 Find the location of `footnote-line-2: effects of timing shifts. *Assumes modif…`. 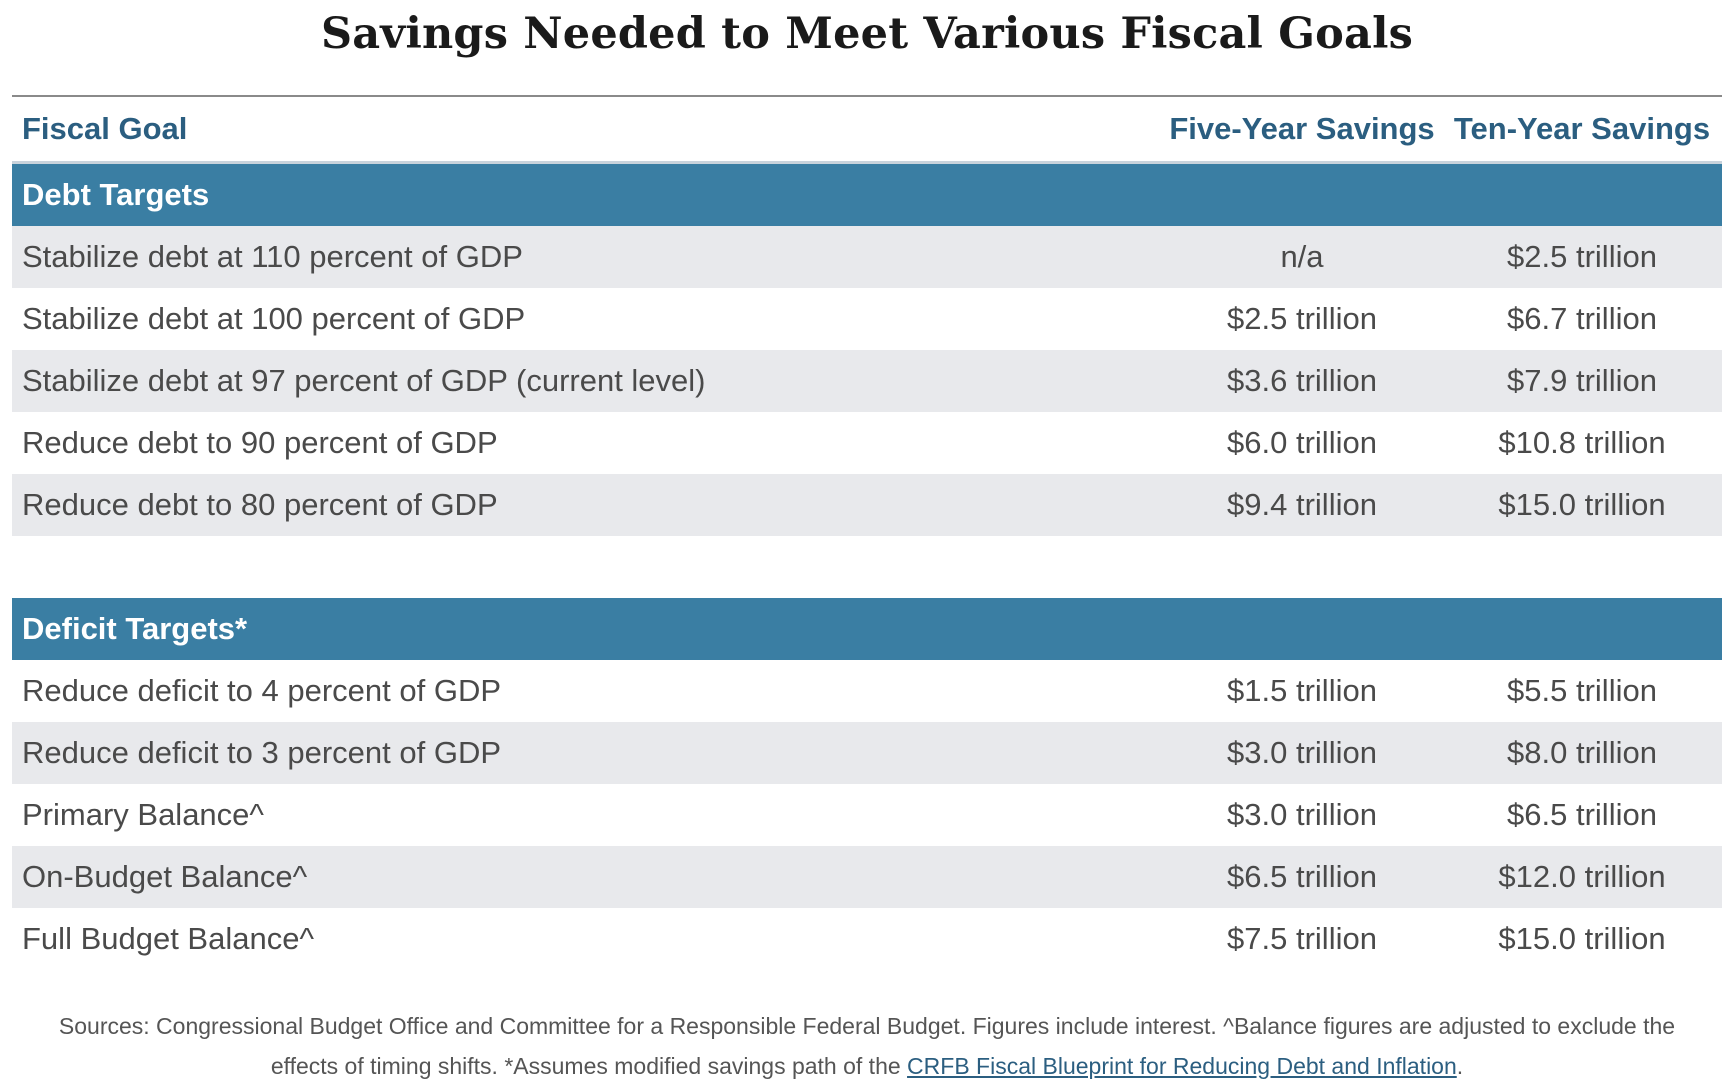

footnote-line-2: effects of timing shifts. *Assumes modif… is located at coordinates (867, 1066).